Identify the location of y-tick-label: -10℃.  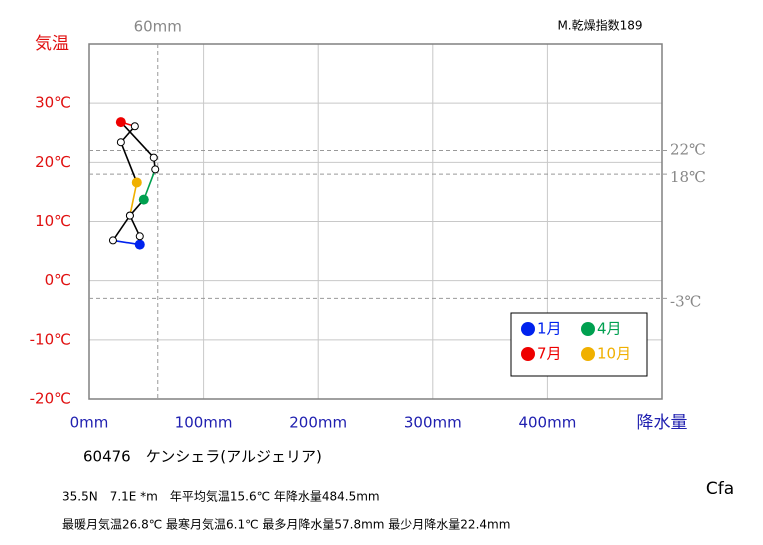
(50, 339).